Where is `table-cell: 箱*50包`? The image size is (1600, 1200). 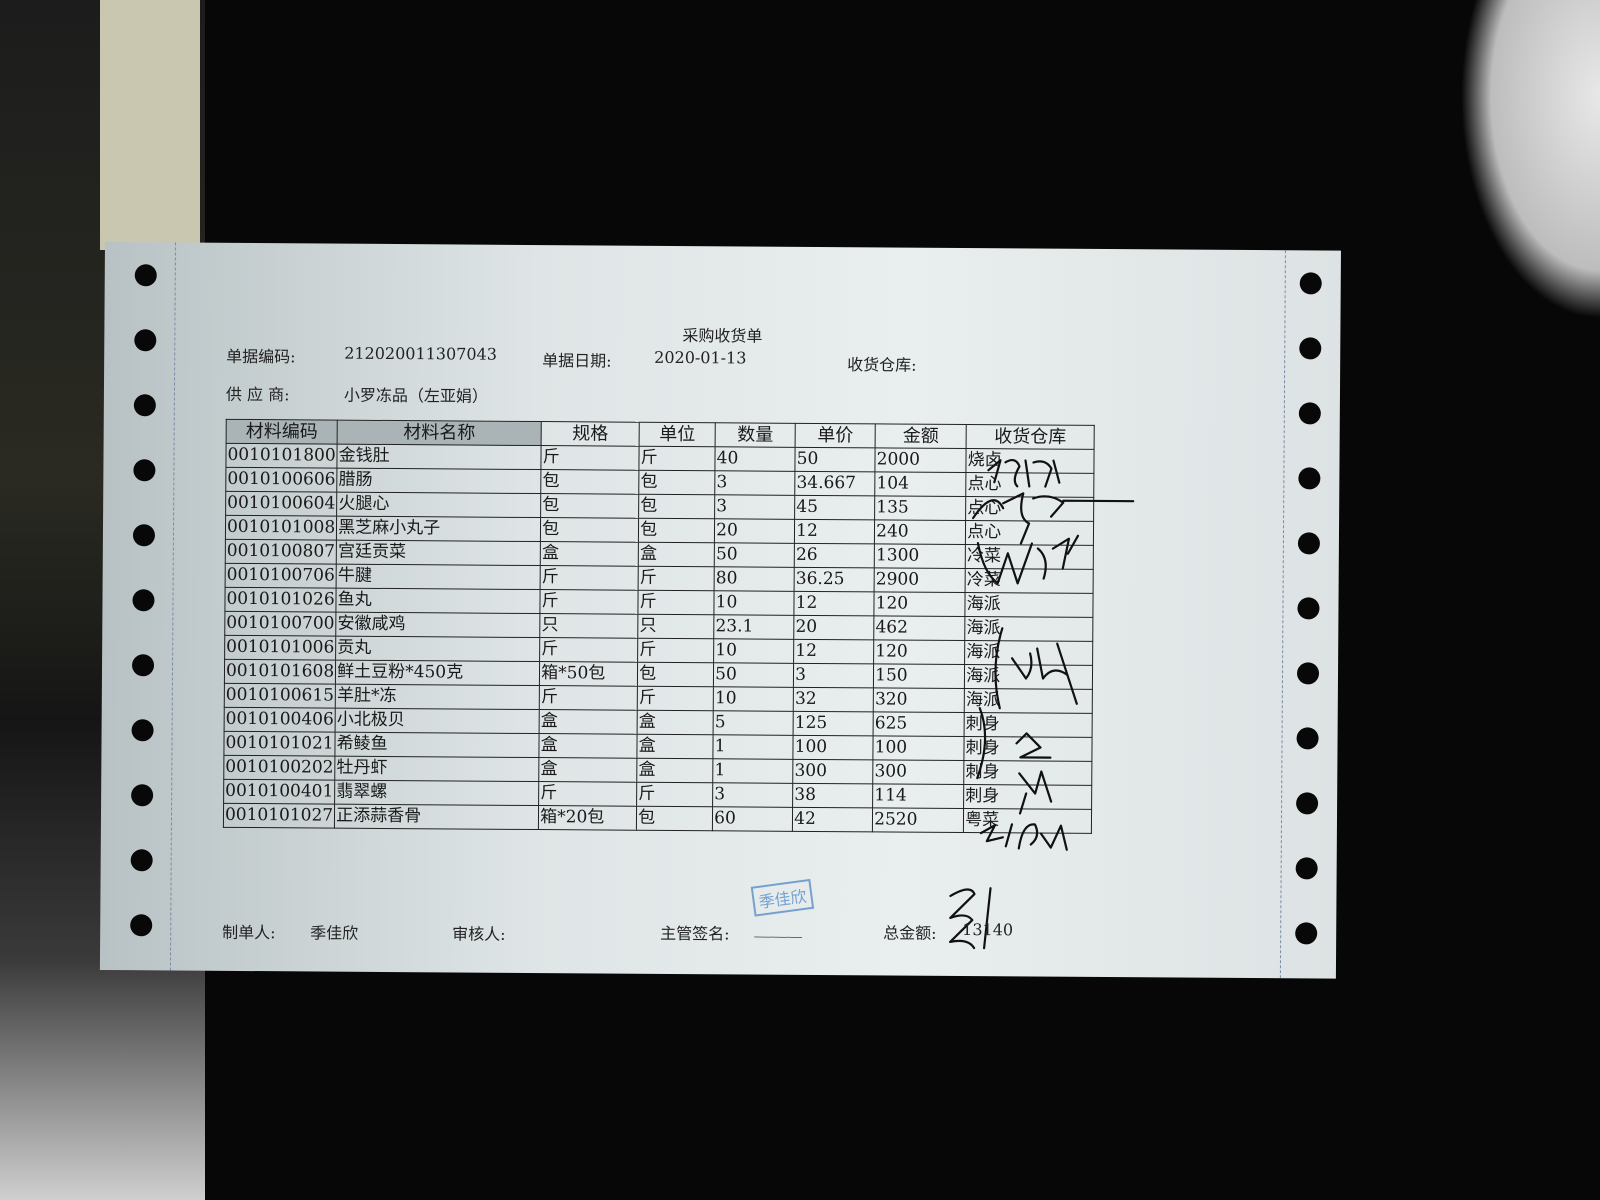
table-cell: 箱*50包 is located at coordinates (588, 674).